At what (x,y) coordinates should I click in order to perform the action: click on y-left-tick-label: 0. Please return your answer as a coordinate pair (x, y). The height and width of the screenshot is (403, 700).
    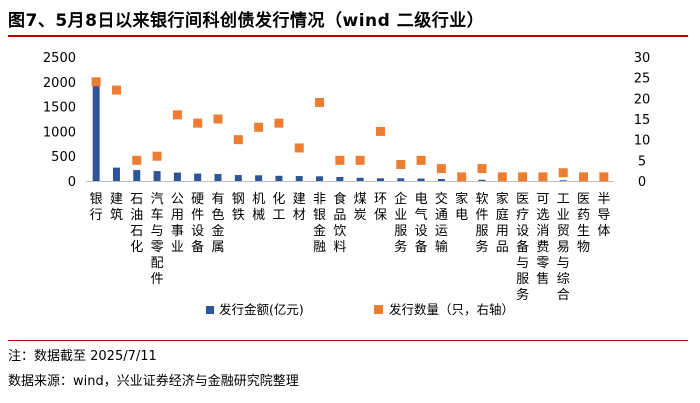
    Looking at the image, I should click on (72, 182).